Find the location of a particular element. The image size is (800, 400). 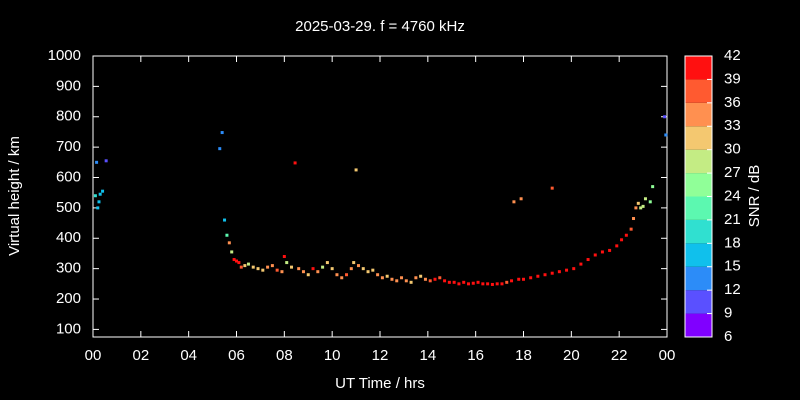

x-tick-label: 22 is located at coordinates (619, 355).